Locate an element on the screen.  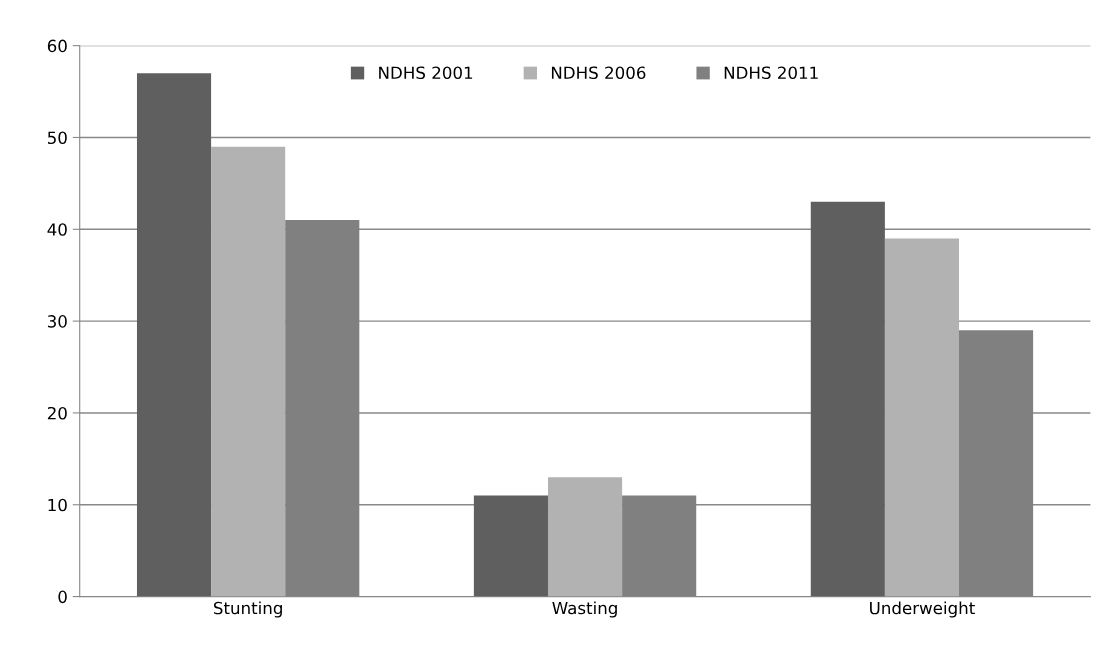
y-tick-label: 60 is located at coordinates (57, 46).